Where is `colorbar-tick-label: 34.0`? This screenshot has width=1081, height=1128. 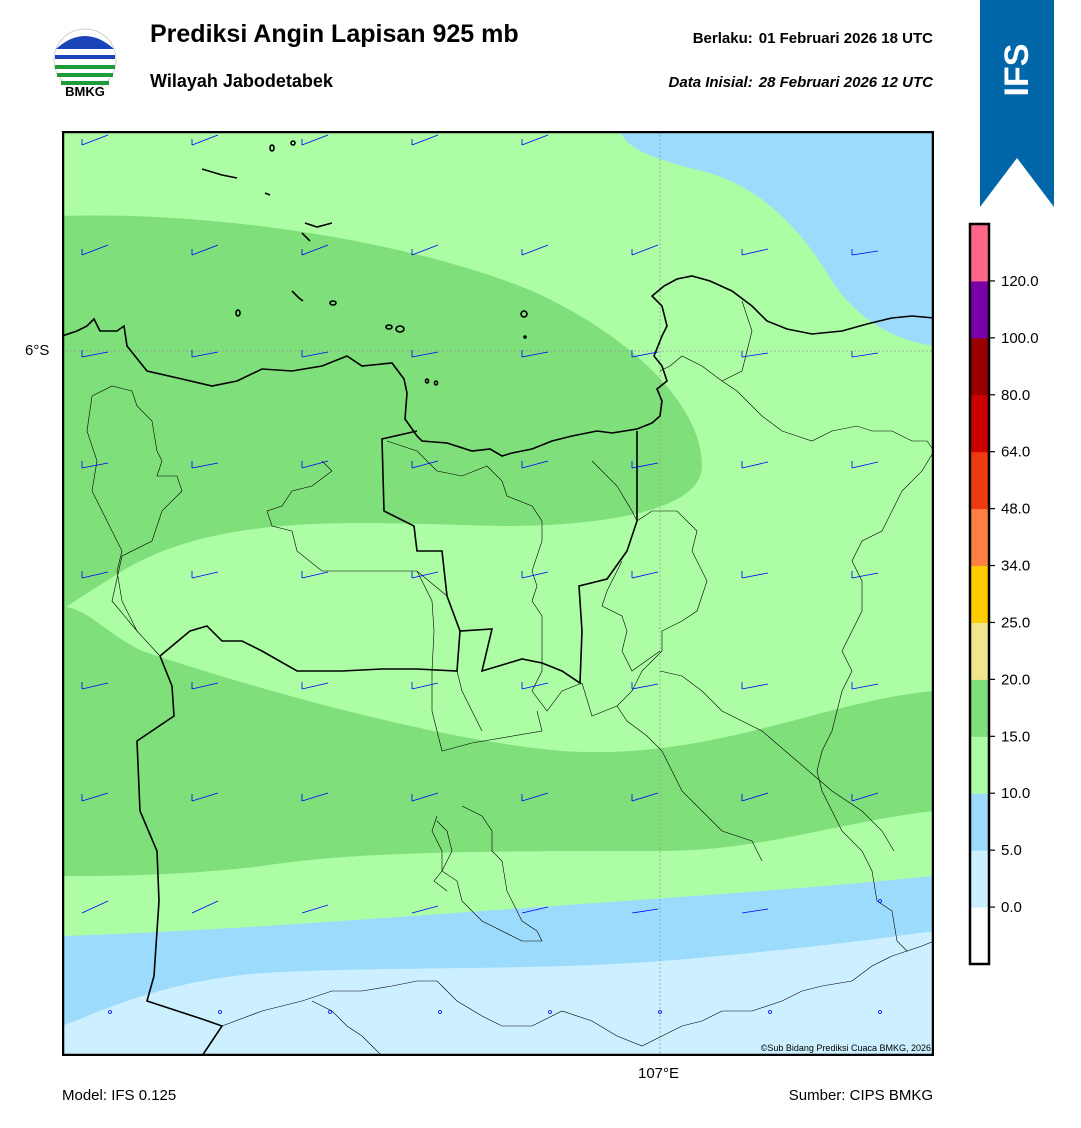
colorbar-tick-label: 34.0 is located at coordinates (1015, 566).